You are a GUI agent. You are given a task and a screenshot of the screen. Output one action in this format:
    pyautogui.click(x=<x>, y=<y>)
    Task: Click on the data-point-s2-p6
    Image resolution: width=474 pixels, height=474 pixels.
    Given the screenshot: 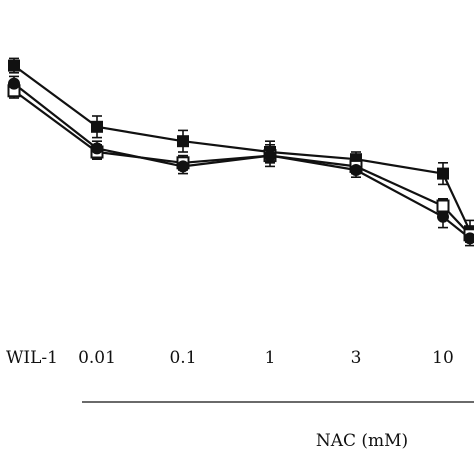 What is the action you would take?
    pyautogui.click(x=443, y=206)
    